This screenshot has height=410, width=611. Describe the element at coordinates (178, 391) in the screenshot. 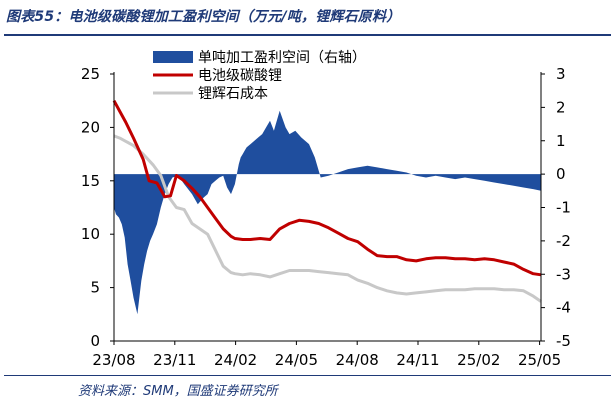

I see `source-note: 资料来源：SMM，国盛证券研究所` at that location.